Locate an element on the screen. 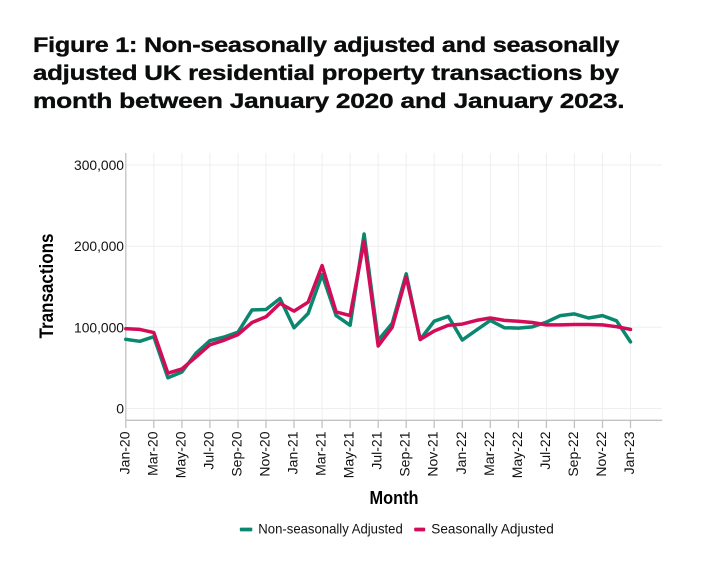 This screenshot has width=702, height=579. svg-text: Sep-20 is located at coordinates (237, 453).